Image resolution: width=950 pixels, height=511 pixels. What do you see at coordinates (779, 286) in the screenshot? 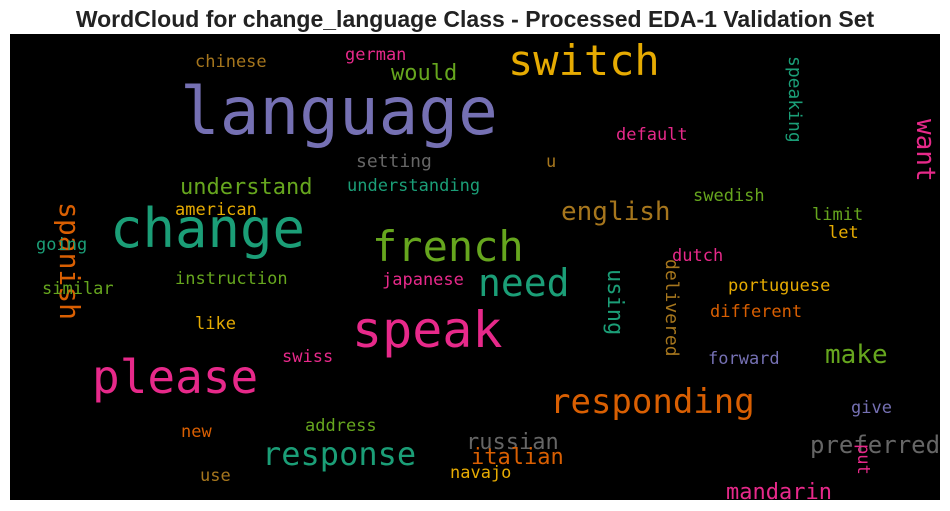
I see `word-portuguese: portuguese` at bounding box center [779, 286].